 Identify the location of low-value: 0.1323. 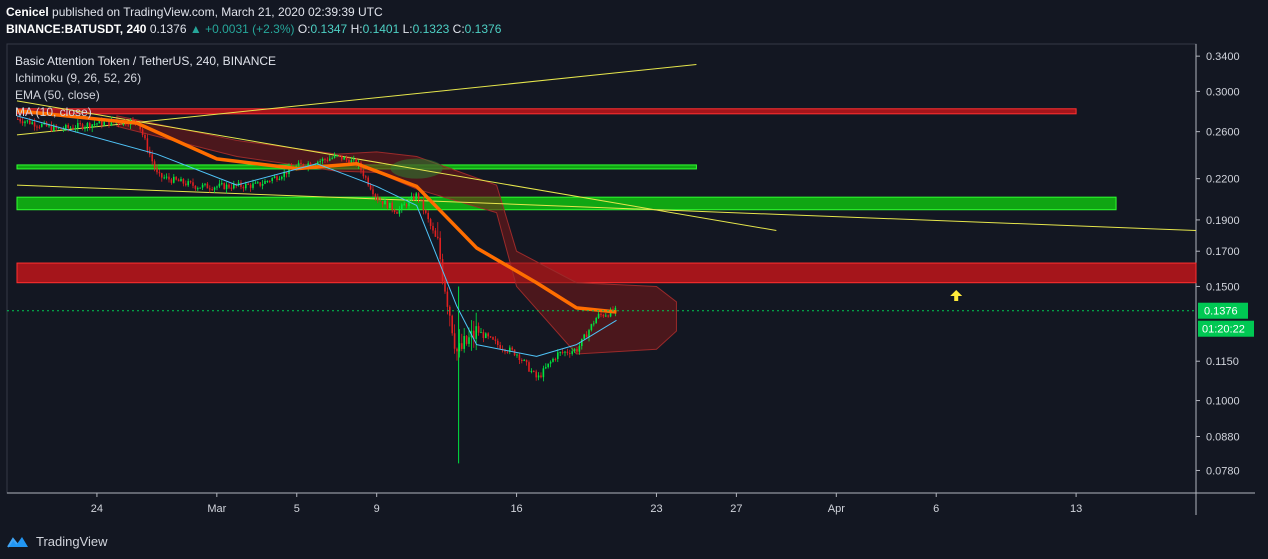
(431, 29).